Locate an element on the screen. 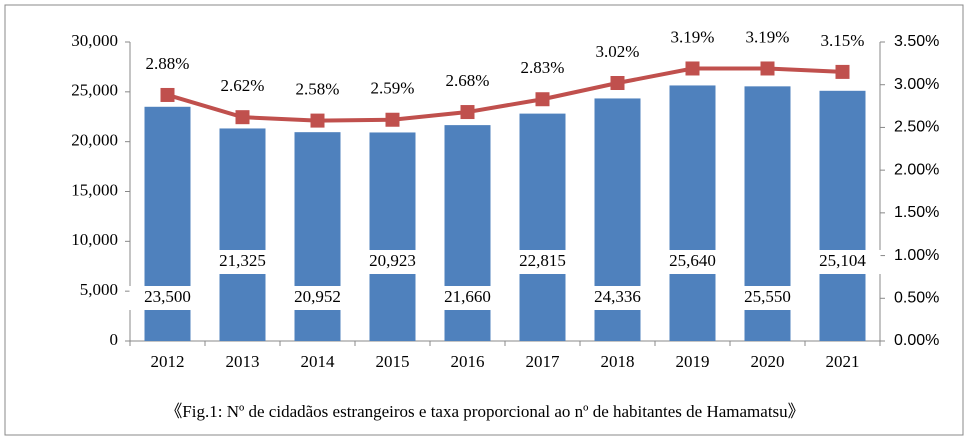 This screenshot has width=969, height=441. x-tick-label: 2019 is located at coordinates (693, 361).